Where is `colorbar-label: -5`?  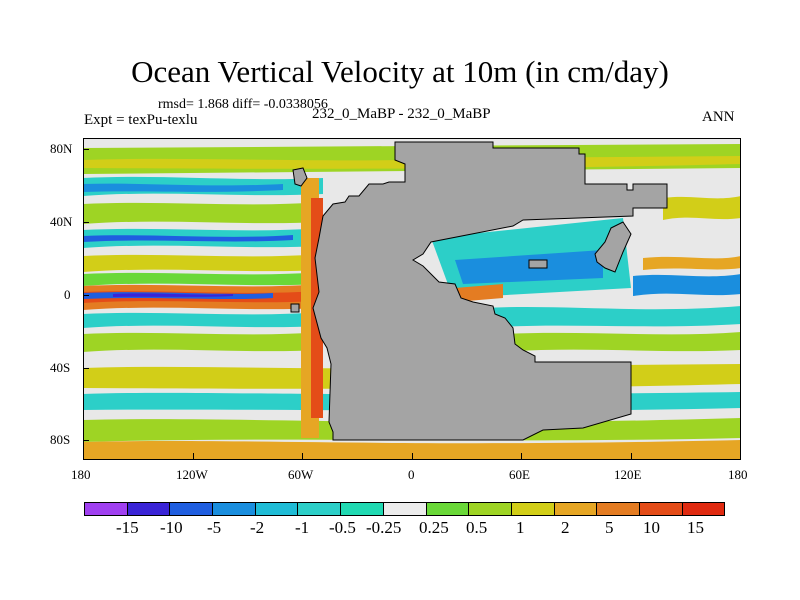
colorbar-label: -5 is located at coordinates (214, 527).